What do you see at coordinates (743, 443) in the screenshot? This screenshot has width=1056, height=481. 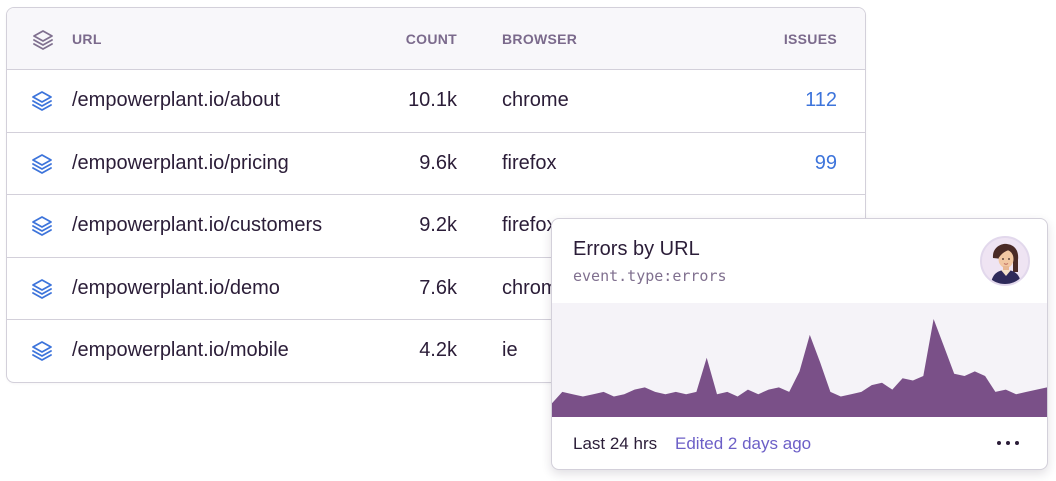 I see `edited-link: Edited 2 days ago` at bounding box center [743, 443].